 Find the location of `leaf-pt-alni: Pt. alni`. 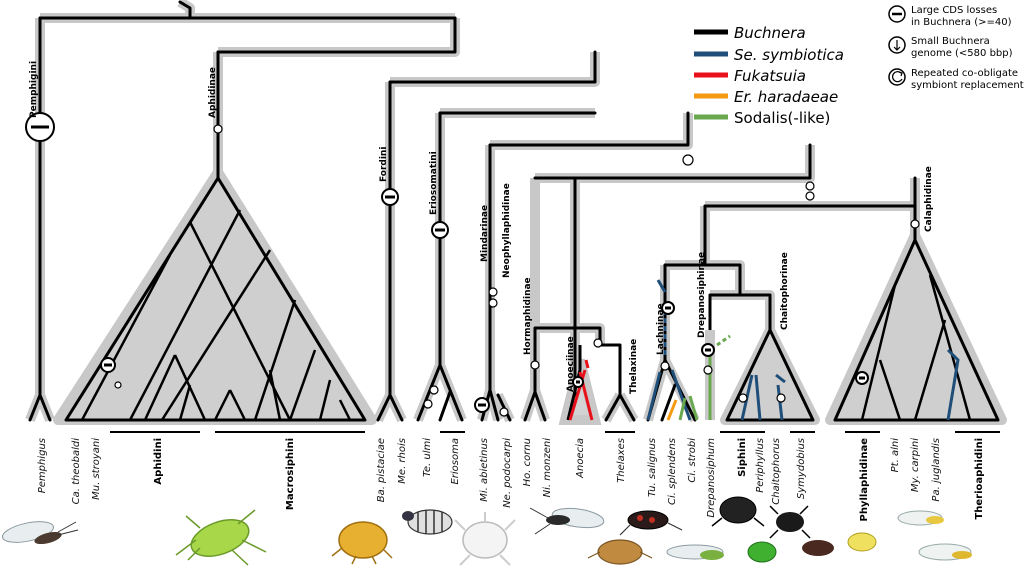

leaf-pt-alni: Pt. alni is located at coordinates (895, 455).